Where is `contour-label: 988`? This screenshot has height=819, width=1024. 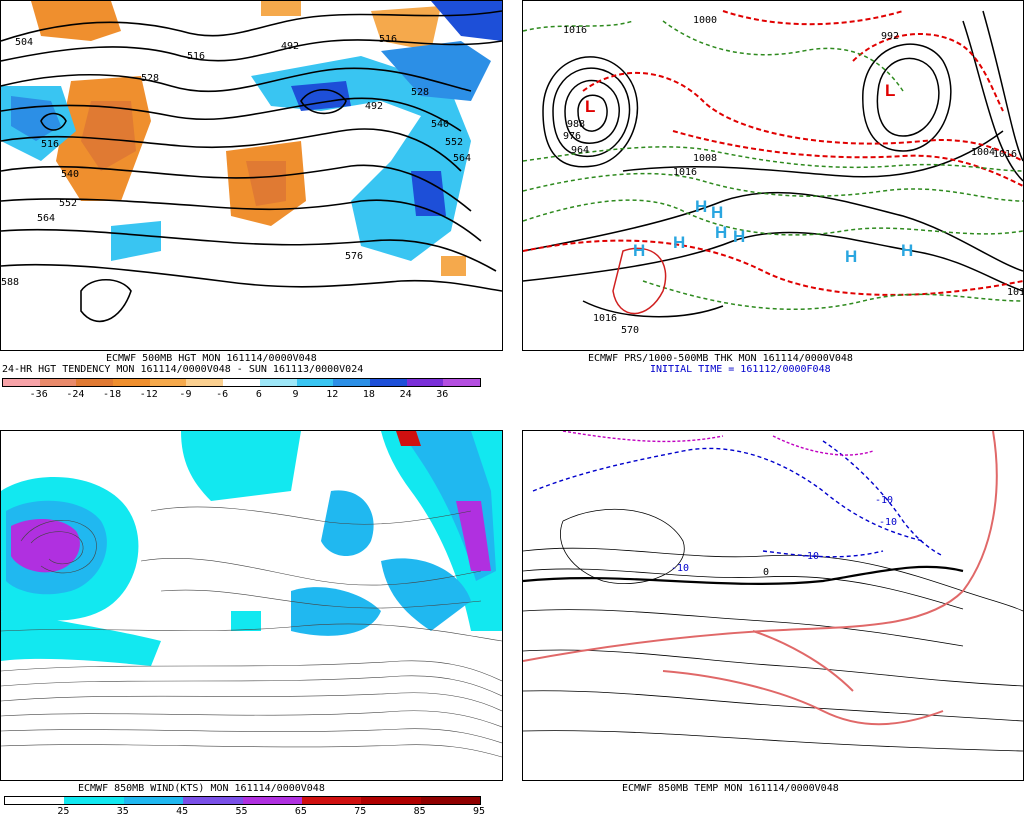 contour-label: 988 is located at coordinates (576, 124).